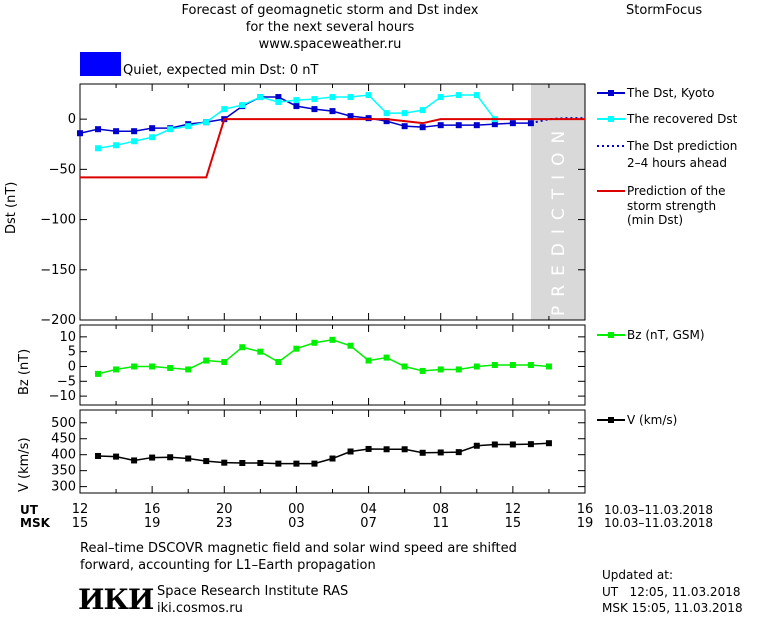 The image size is (760, 620). What do you see at coordinates (100, 64) in the screenshot?
I see `status-color-swatch` at bounding box center [100, 64].